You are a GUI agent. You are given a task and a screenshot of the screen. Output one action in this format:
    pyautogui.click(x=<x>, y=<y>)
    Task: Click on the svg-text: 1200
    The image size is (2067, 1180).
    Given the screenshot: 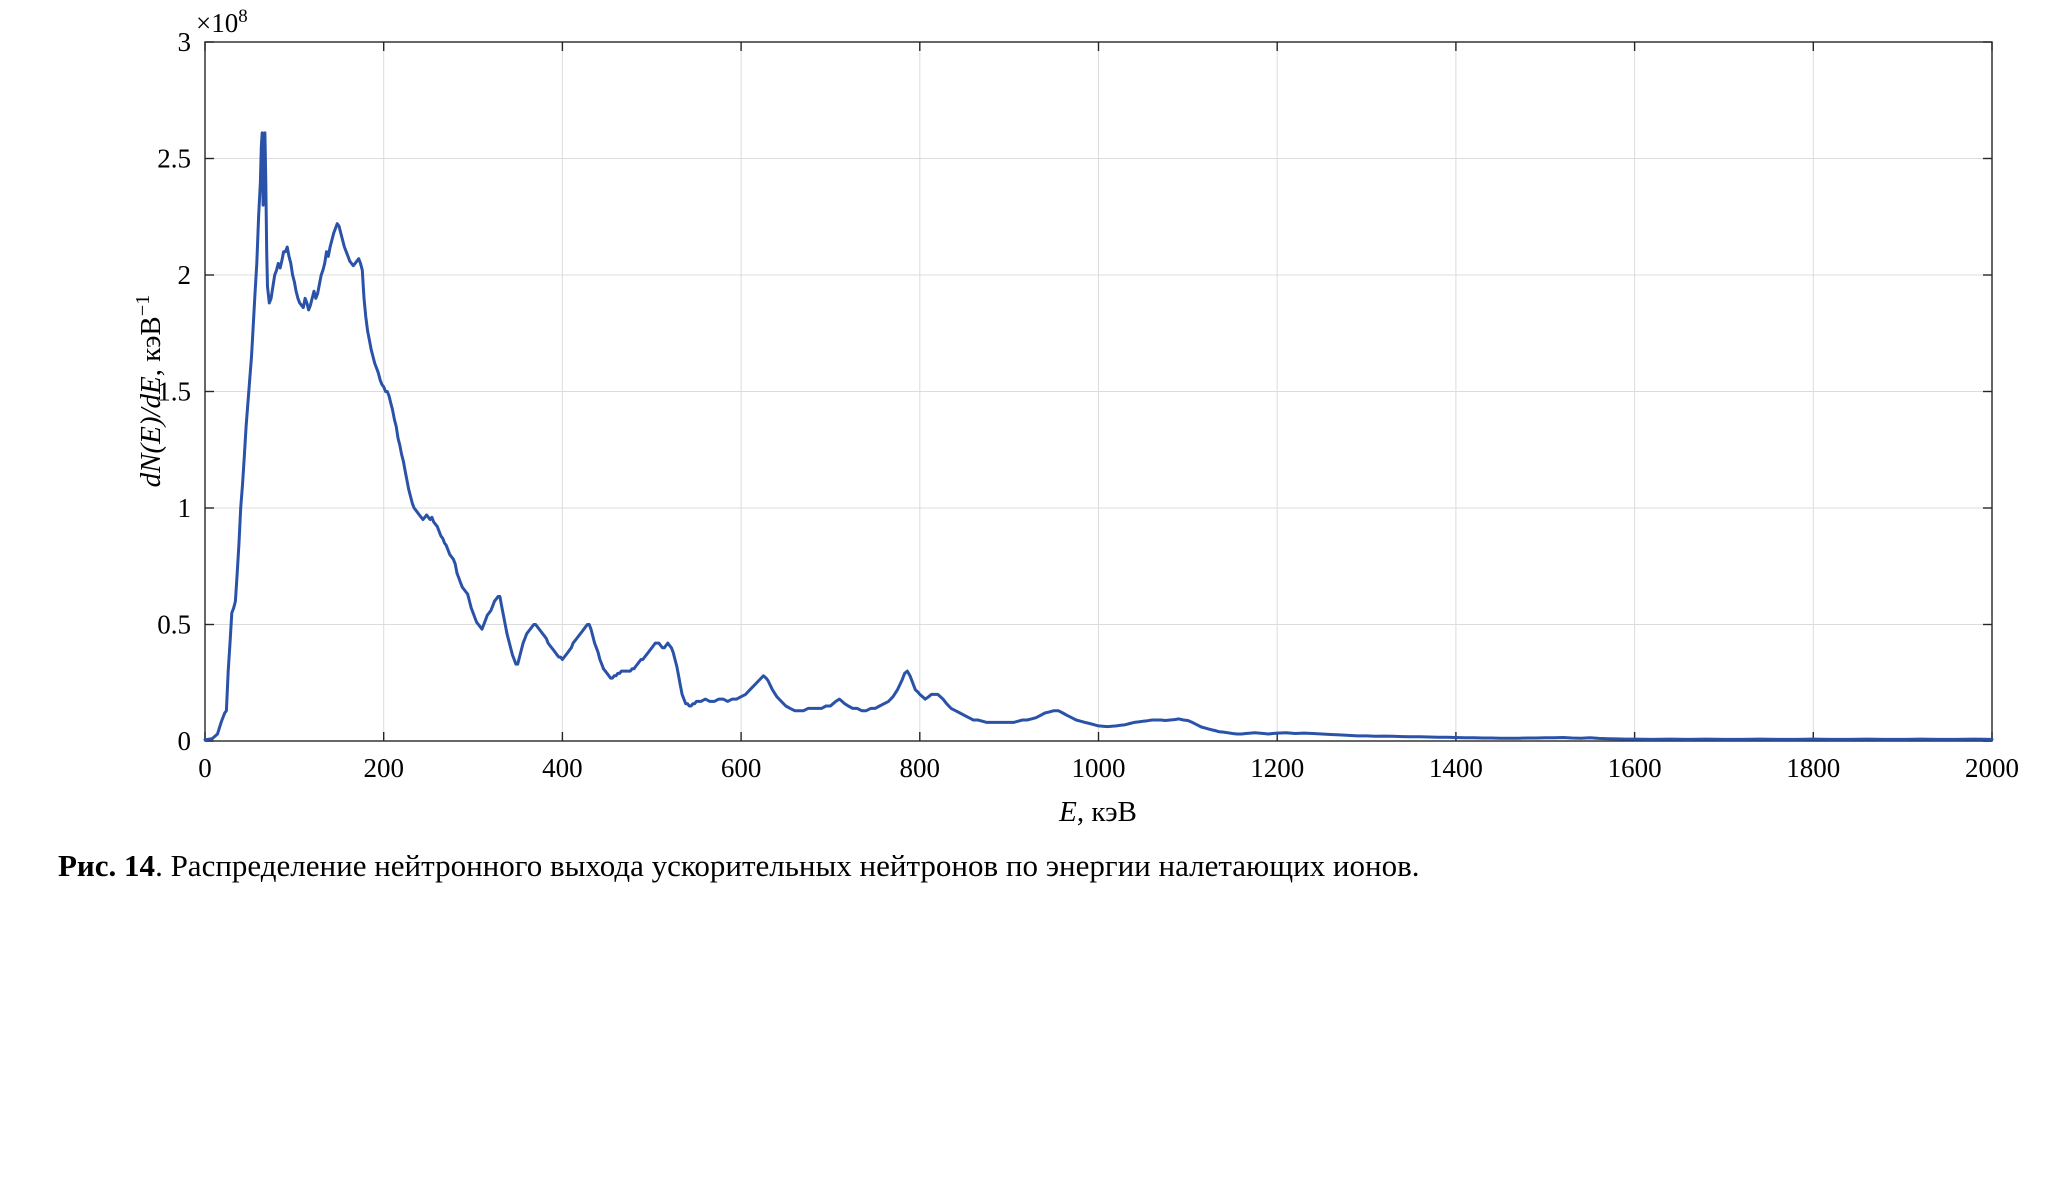 What is the action you would take?
    pyautogui.click(x=1277, y=768)
    